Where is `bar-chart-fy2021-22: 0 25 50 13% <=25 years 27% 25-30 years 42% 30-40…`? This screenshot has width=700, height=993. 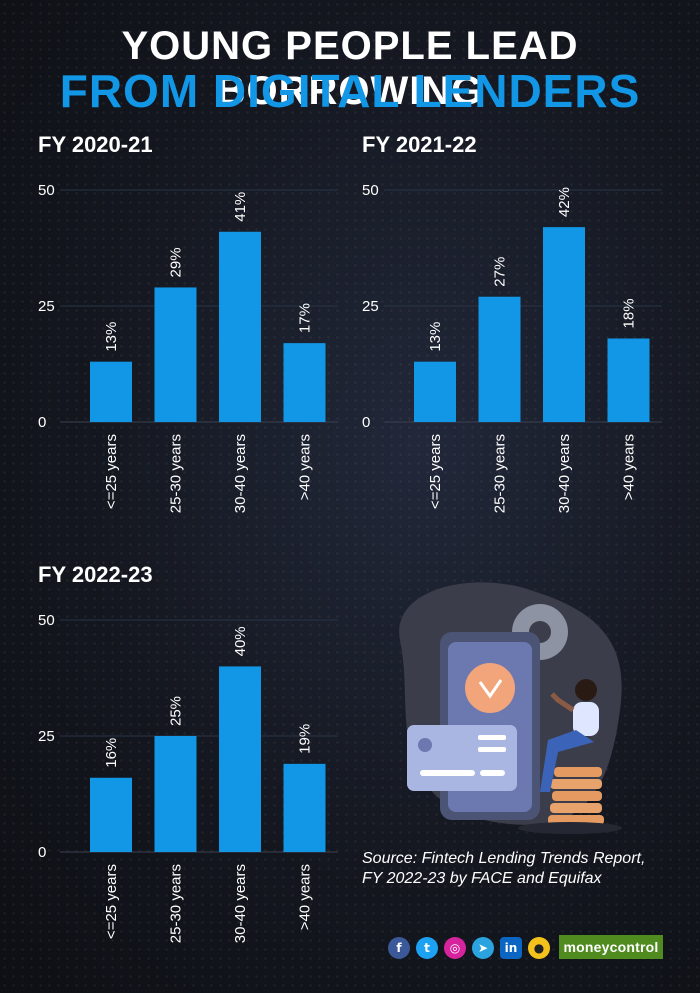
bar-chart-fy2021-22: 0 25 50 13% <=25 years 27% 25-30 years 42% 30-40… is located at coordinates (512, 347).